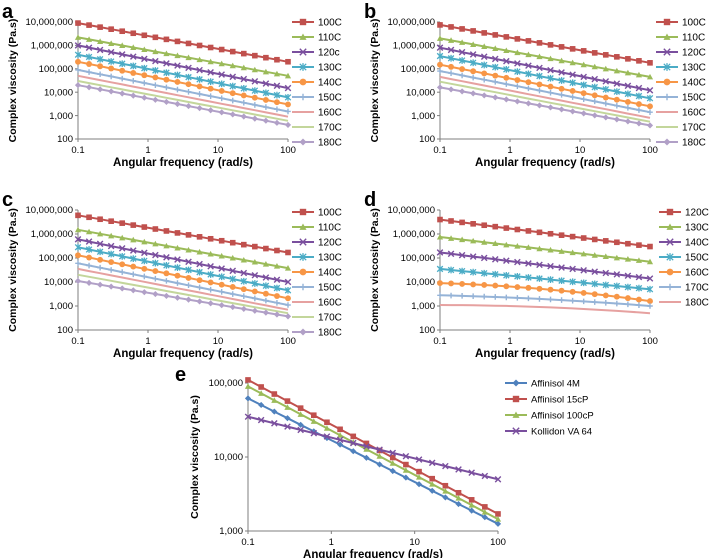 The width and height of the screenshot is (709, 558). I want to click on x-tick-label: 100, so click(650, 150).